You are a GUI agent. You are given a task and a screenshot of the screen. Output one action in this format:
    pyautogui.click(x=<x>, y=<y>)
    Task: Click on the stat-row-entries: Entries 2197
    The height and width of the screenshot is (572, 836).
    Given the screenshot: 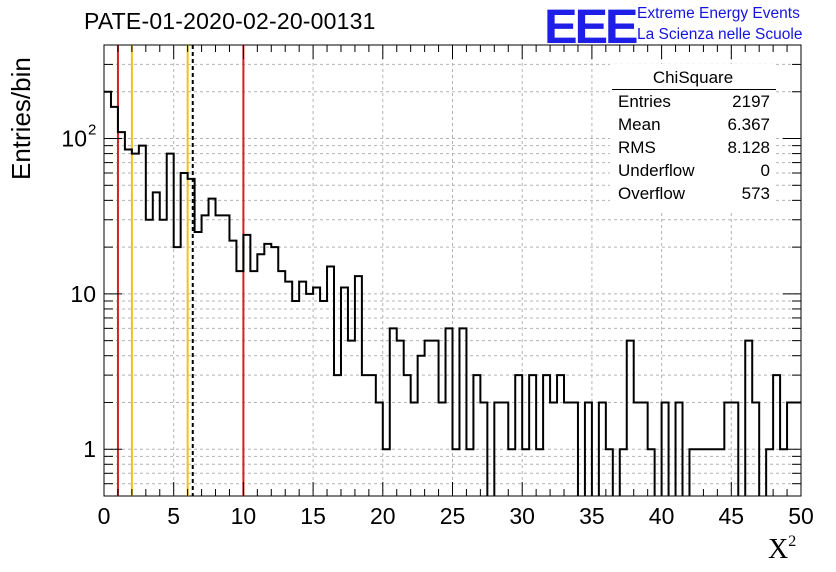 What is the action you would take?
    pyautogui.click(x=694, y=103)
    